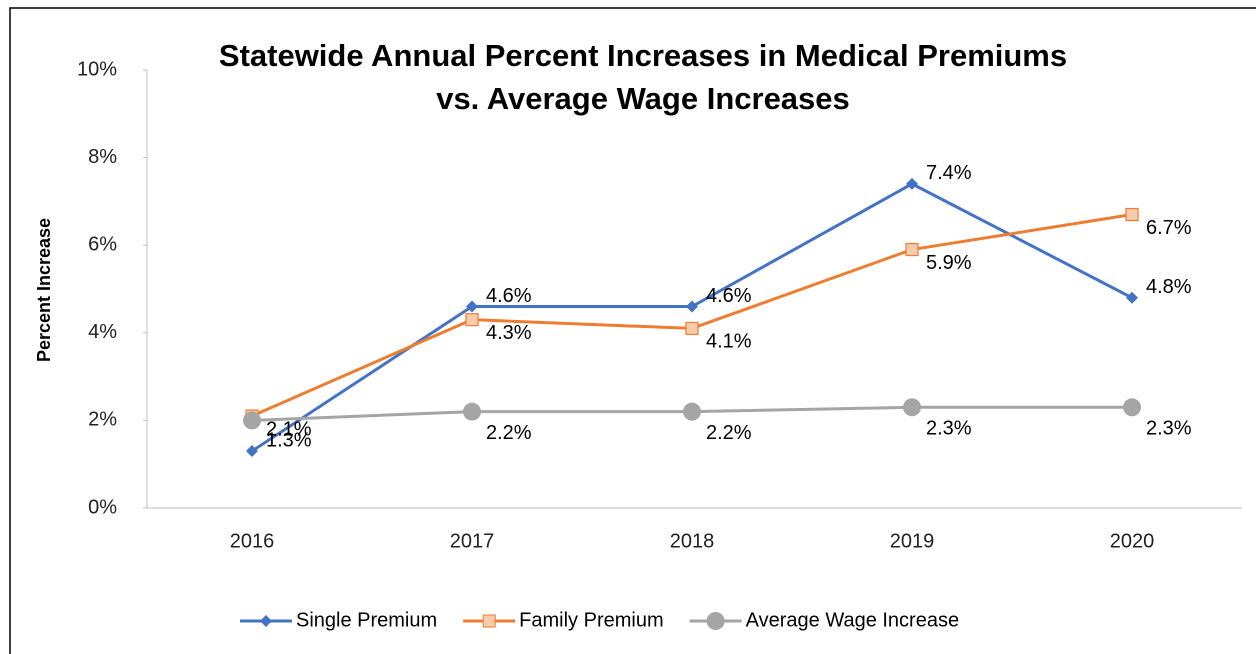 The image size is (1256, 654). Describe the element at coordinates (102, 507) in the screenshot. I see `y-tick-label: 0%` at that location.